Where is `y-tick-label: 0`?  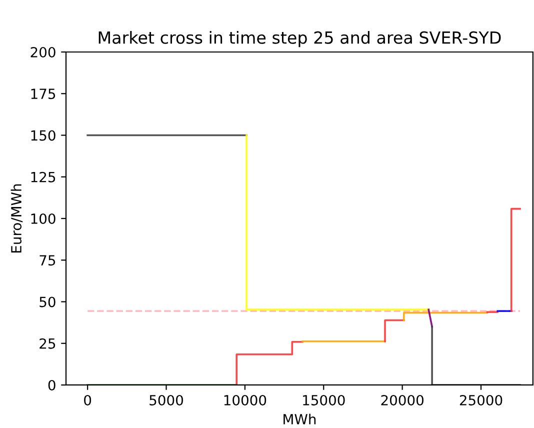
y-tick-label: 0 is located at coordinates (52, 385).